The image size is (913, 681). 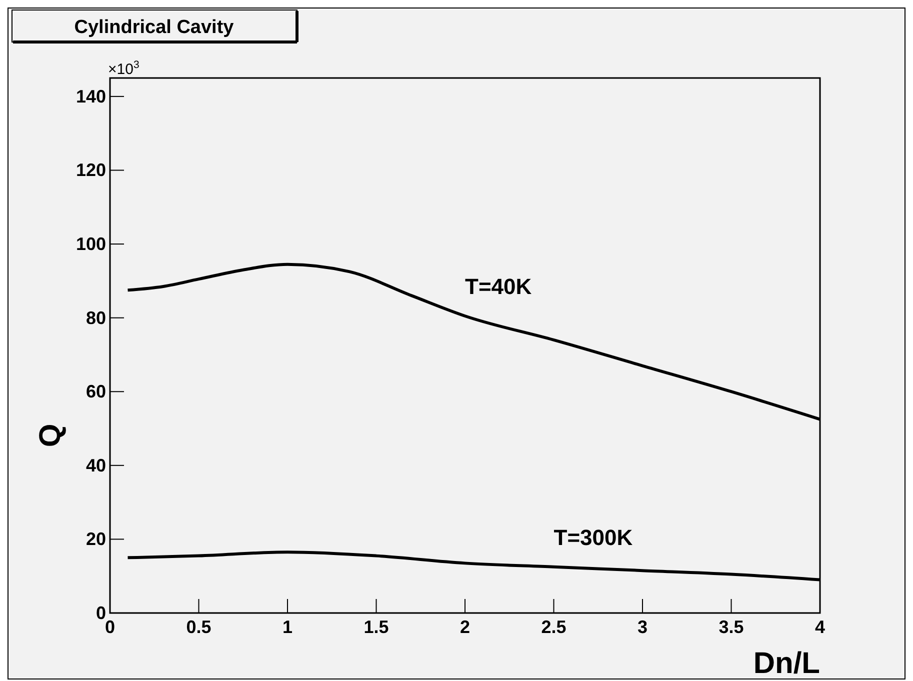 What do you see at coordinates (820, 627) in the screenshot?
I see `x-tick-label: 4` at bounding box center [820, 627].